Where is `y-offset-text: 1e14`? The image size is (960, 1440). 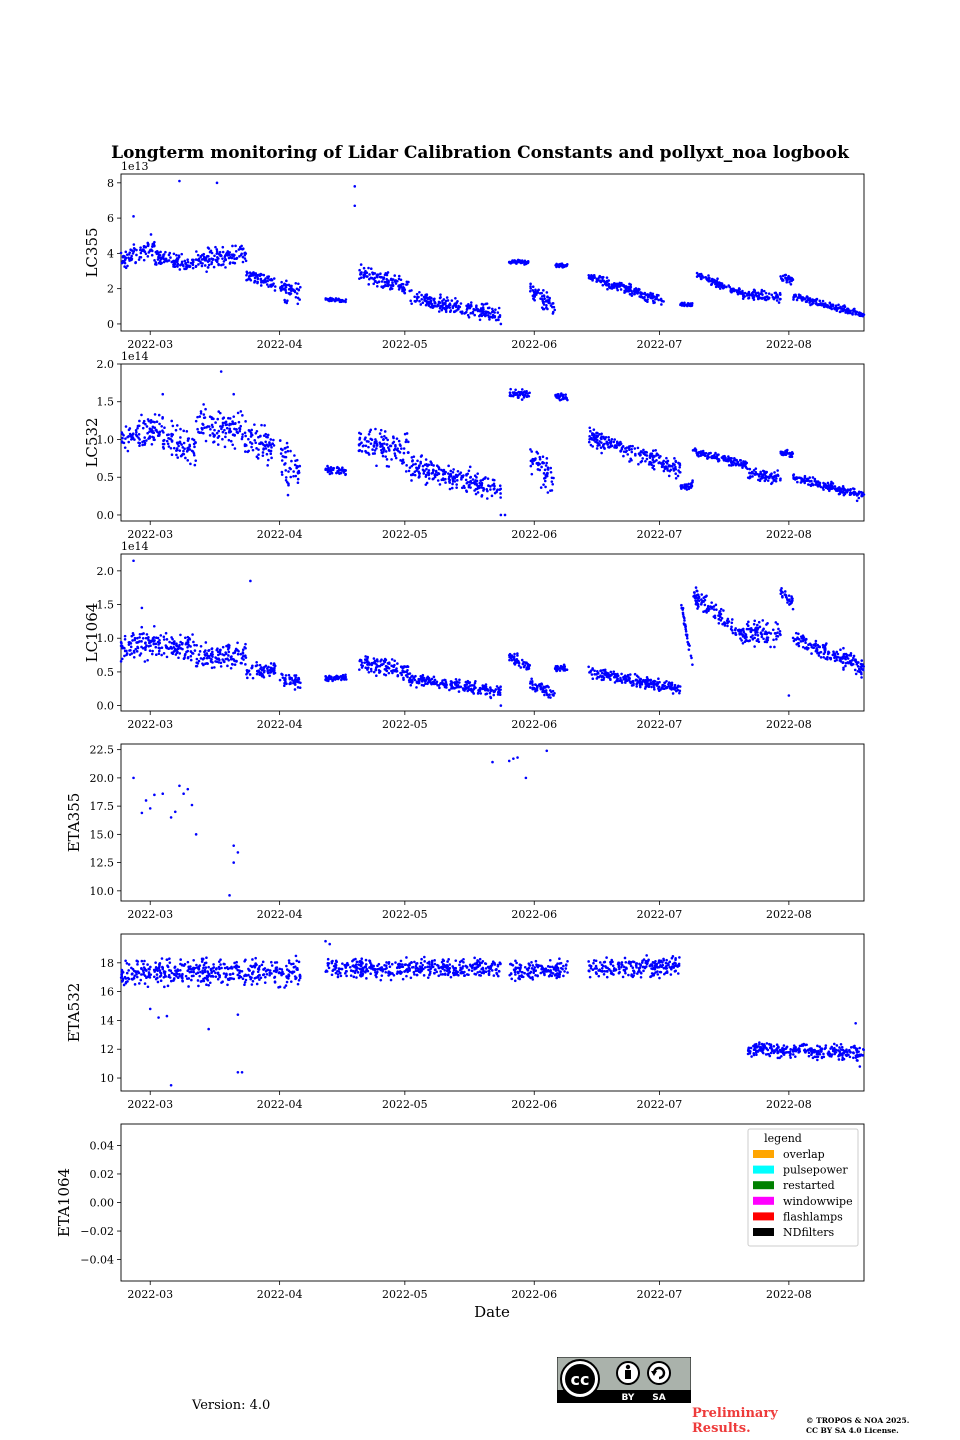 y-offset-text: 1e14 is located at coordinates (135, 546).